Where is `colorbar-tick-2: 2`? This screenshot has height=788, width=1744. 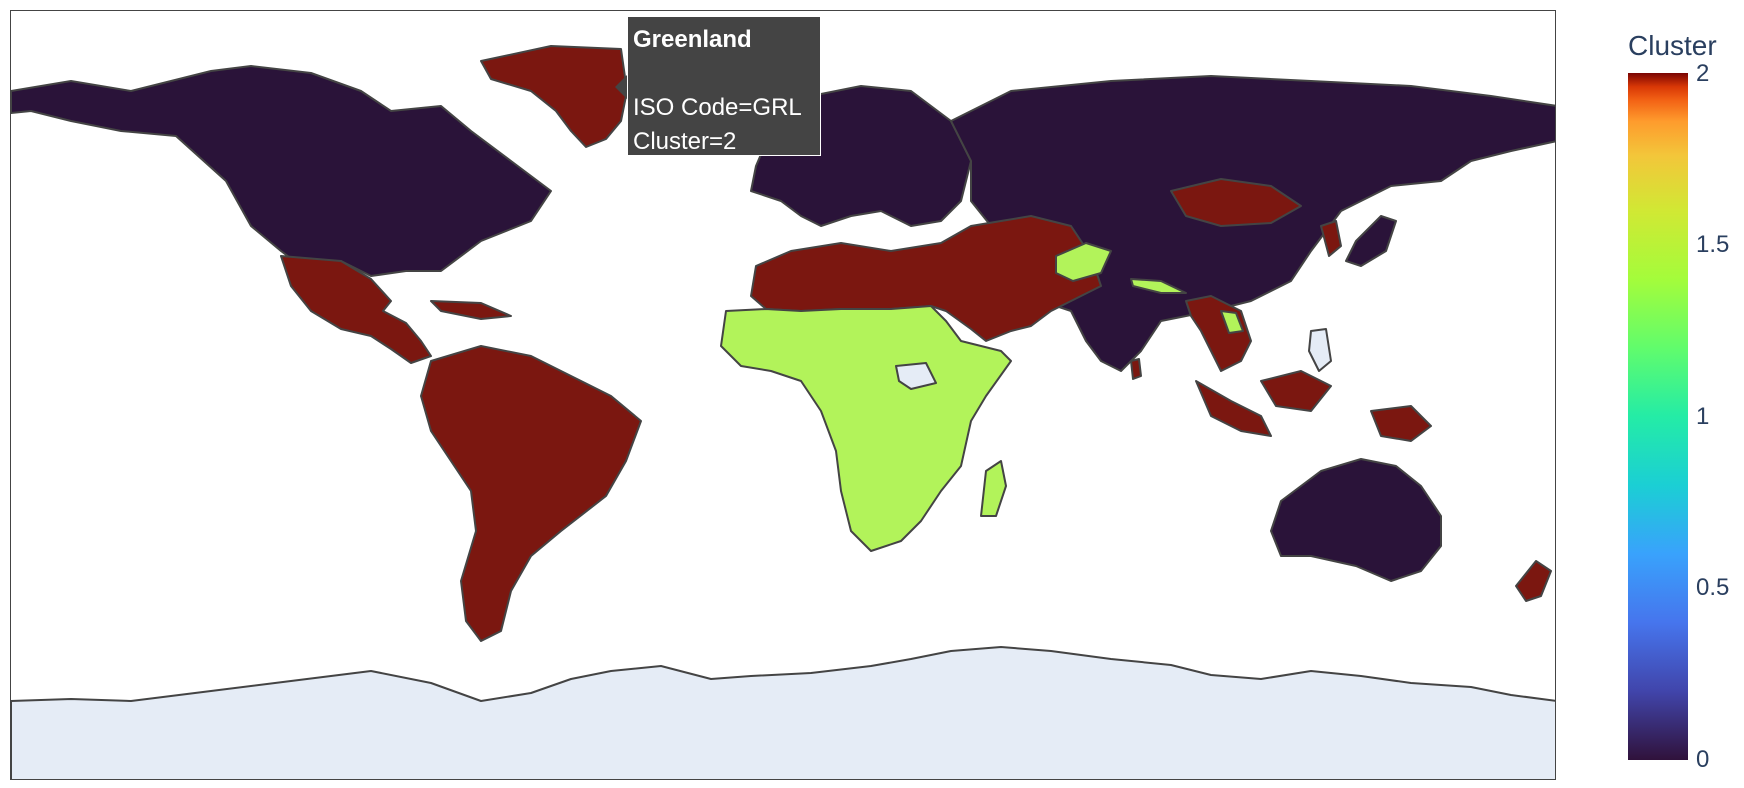 colorbar-tick-2: 2 is located at coordinates (1703, 73).